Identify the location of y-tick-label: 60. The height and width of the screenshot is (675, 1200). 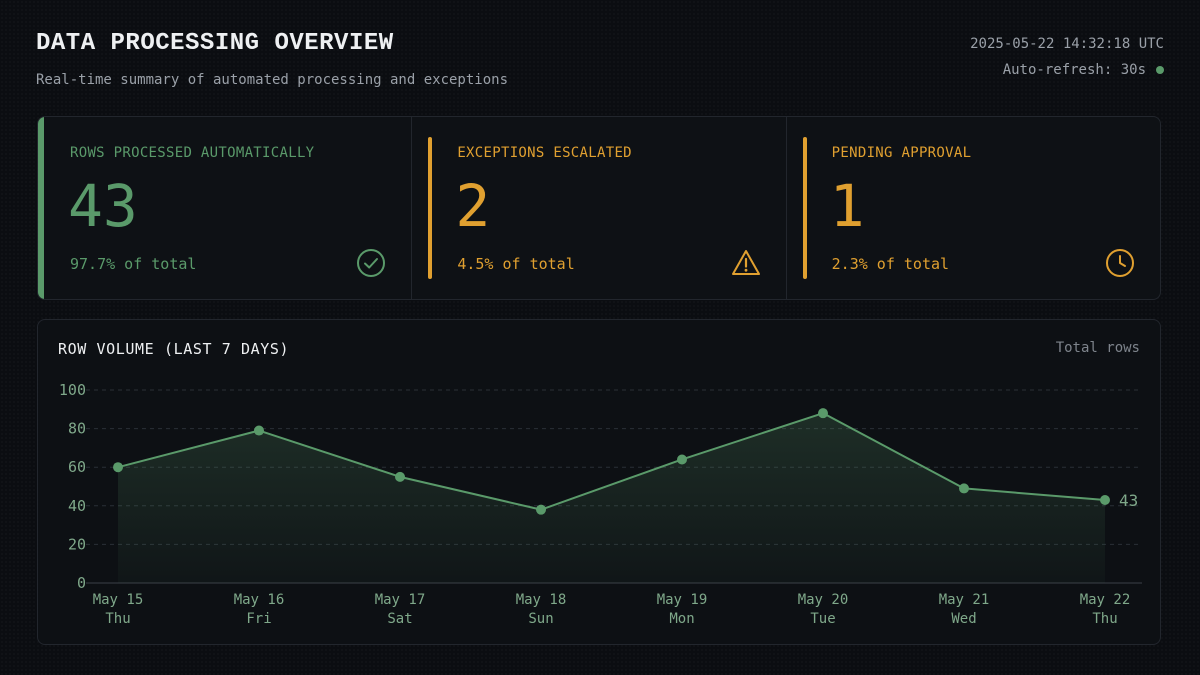
(77, 467).